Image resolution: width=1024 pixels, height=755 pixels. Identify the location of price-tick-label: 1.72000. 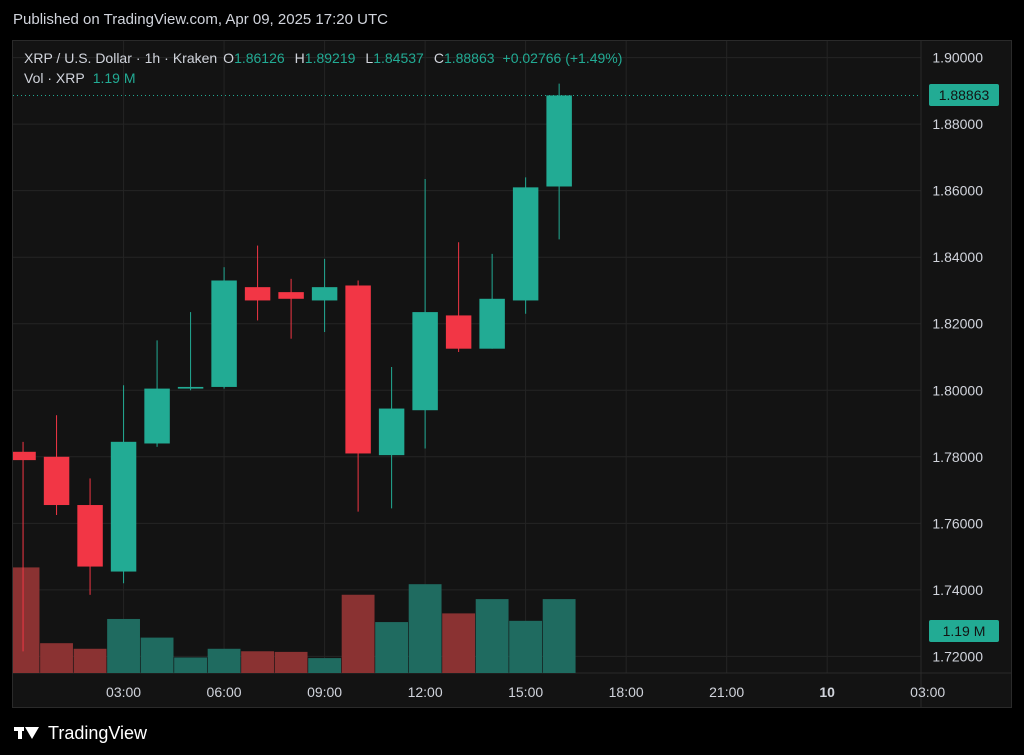
(957, 656).